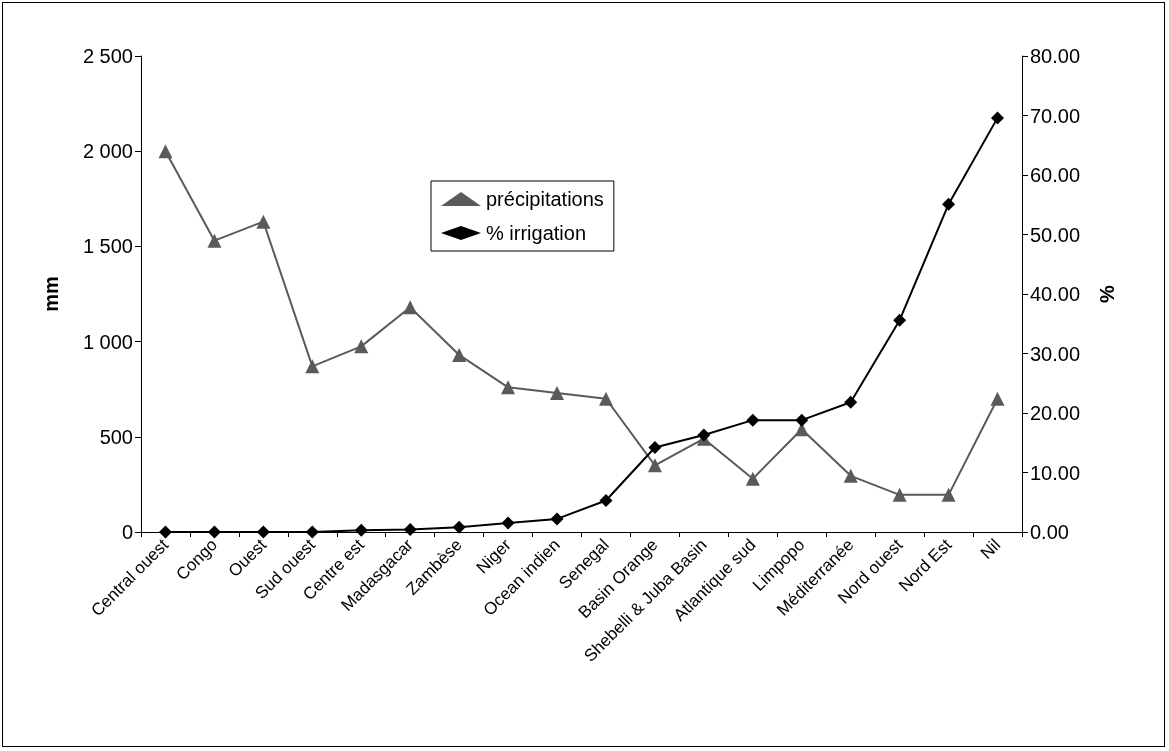  Describe the element at coordinates (1055, 294) in the screenshot. I see `y2-tick-label: 40.00` at that location.